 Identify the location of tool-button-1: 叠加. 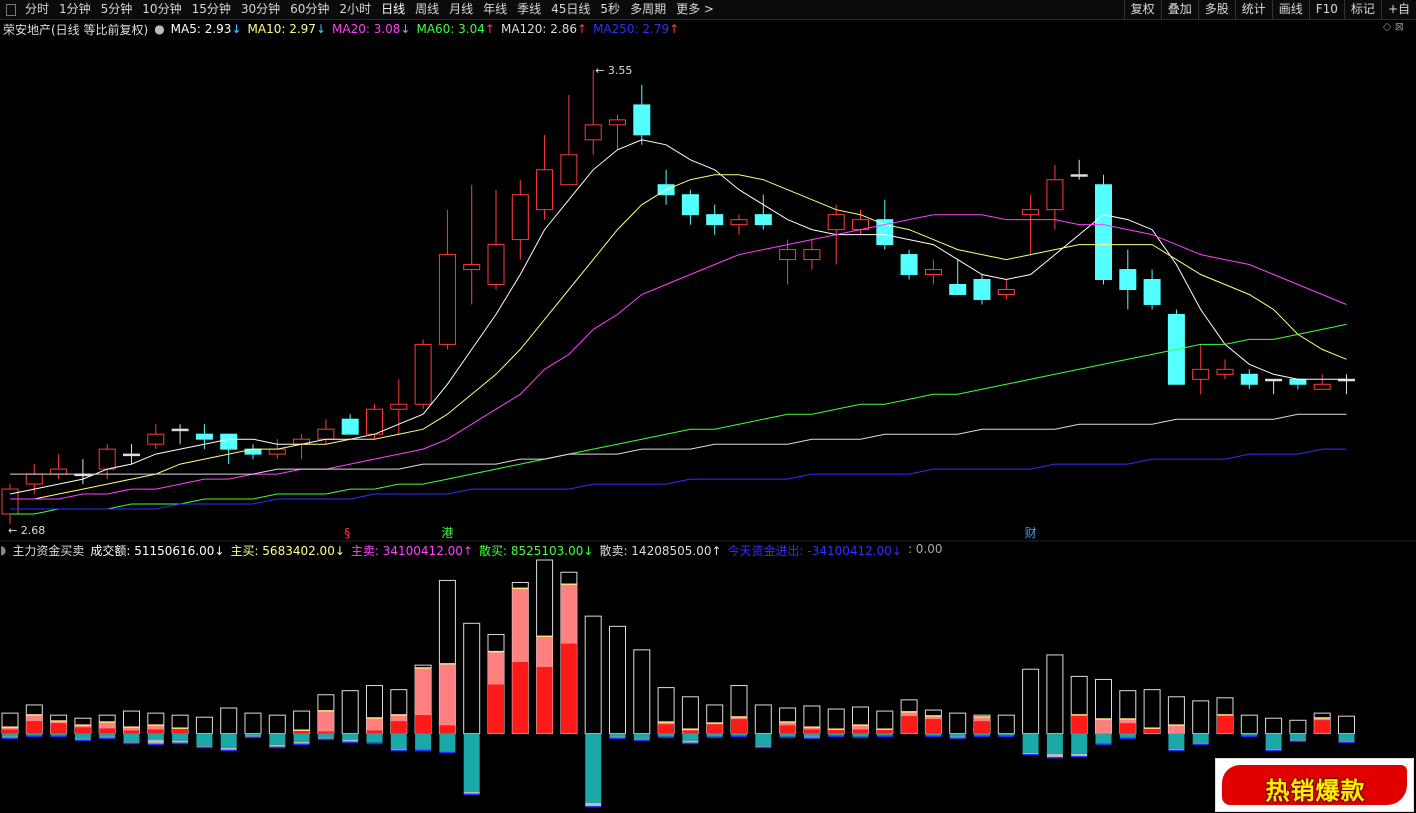
(1179, 9).